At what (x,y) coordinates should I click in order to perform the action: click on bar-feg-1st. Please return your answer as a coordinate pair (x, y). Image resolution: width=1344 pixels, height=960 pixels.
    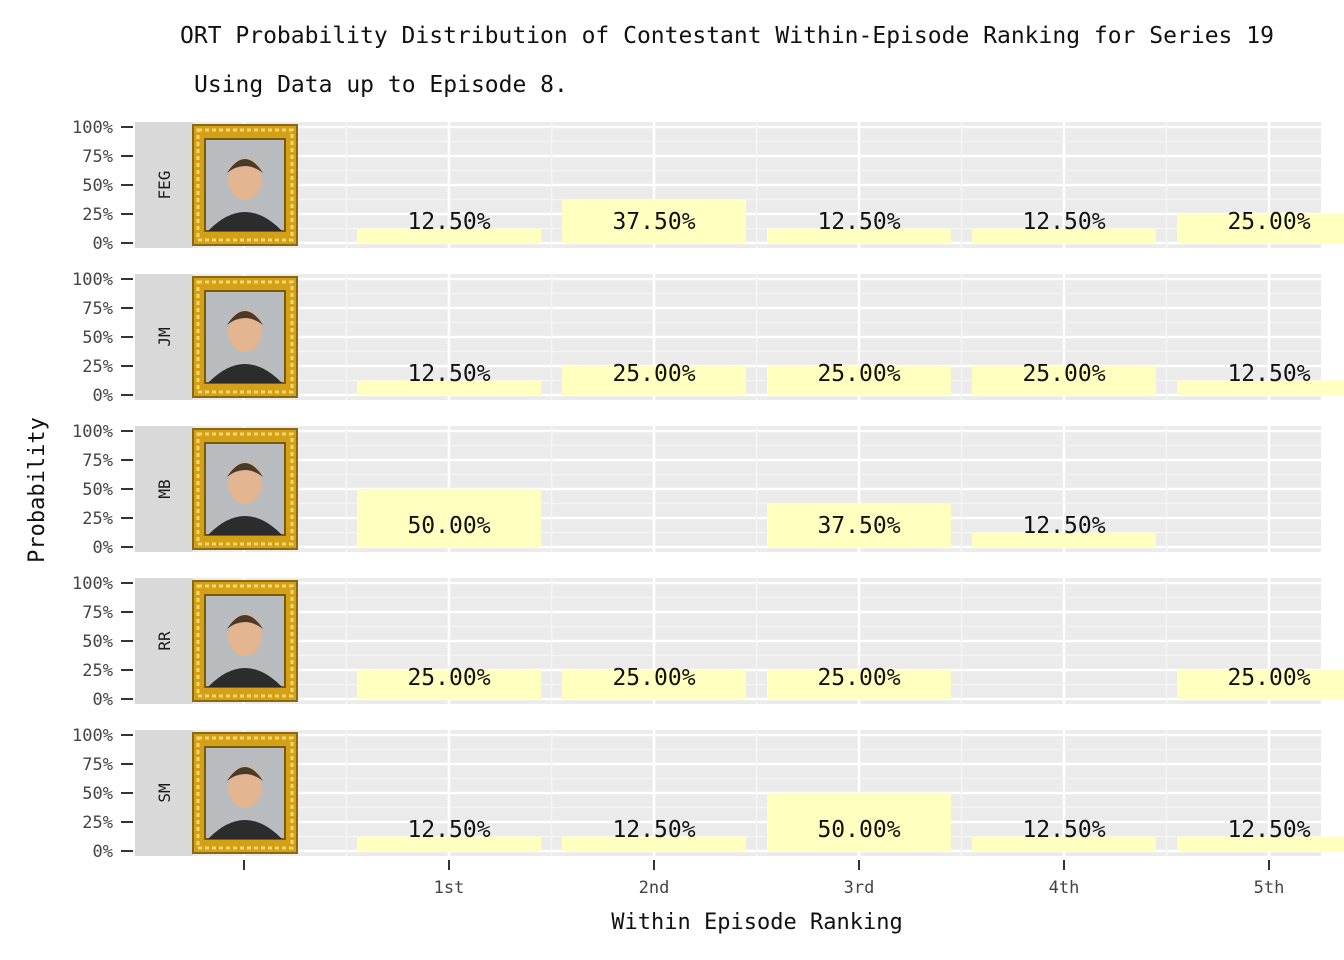
    Looking at the image, I should click on (449, 235).